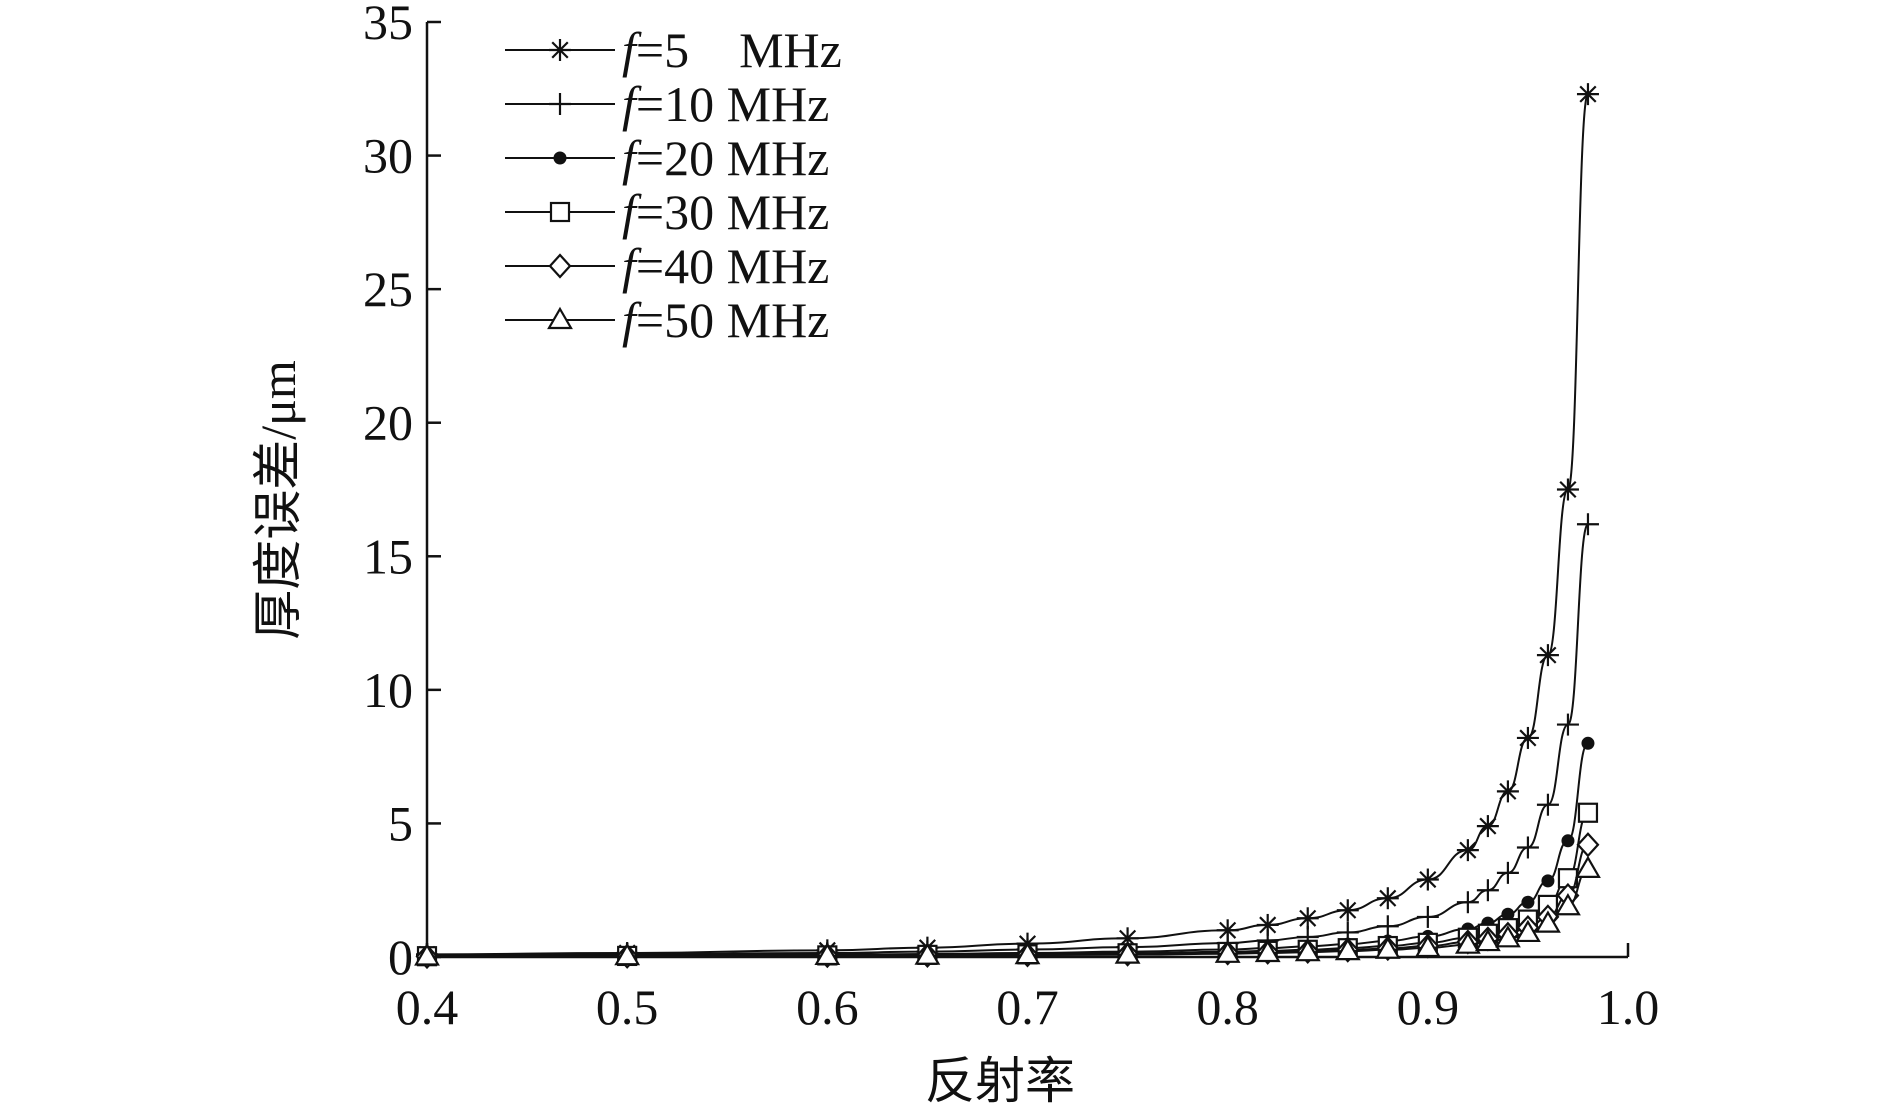  Describe the element at coordinates (388, 690) in the screenshot. I see `y-tick-label: 10` at that location.